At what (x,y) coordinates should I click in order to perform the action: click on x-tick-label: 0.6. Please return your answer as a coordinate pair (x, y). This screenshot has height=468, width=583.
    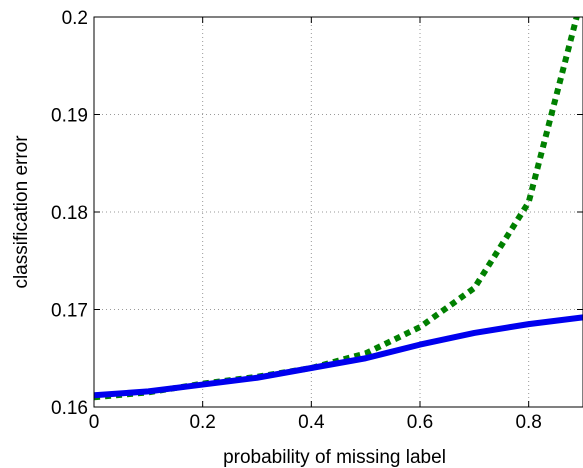
    Looking at the image, I should click on (420, 422).